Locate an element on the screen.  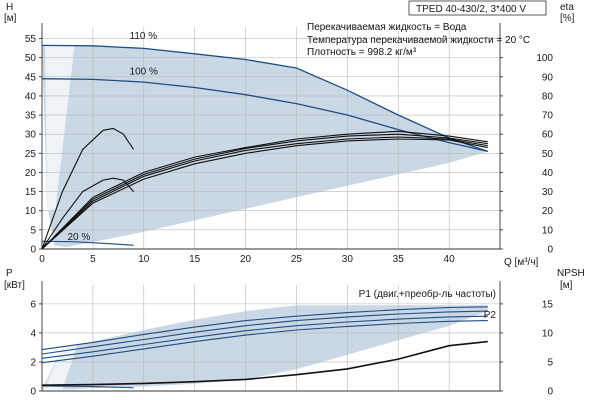
npsh-tick-label: 5 is located at coordinates (550, 362).